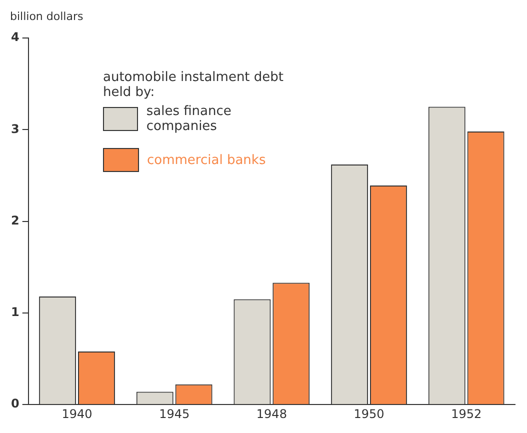  Describe the element at coordinates (15, 403) in the screenshot. I see `y-tick-label: 0` at that location.